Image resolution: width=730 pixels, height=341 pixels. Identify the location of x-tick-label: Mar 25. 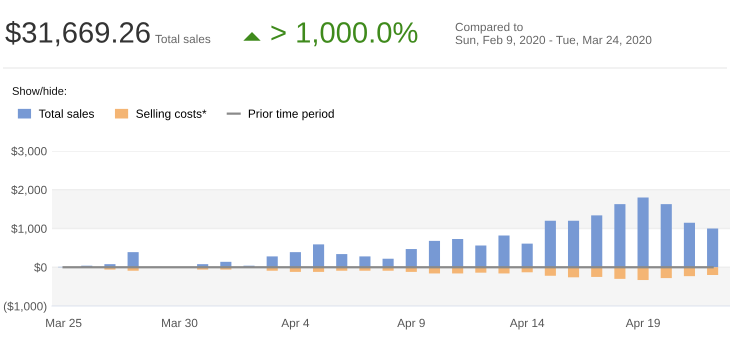
(64, 323).